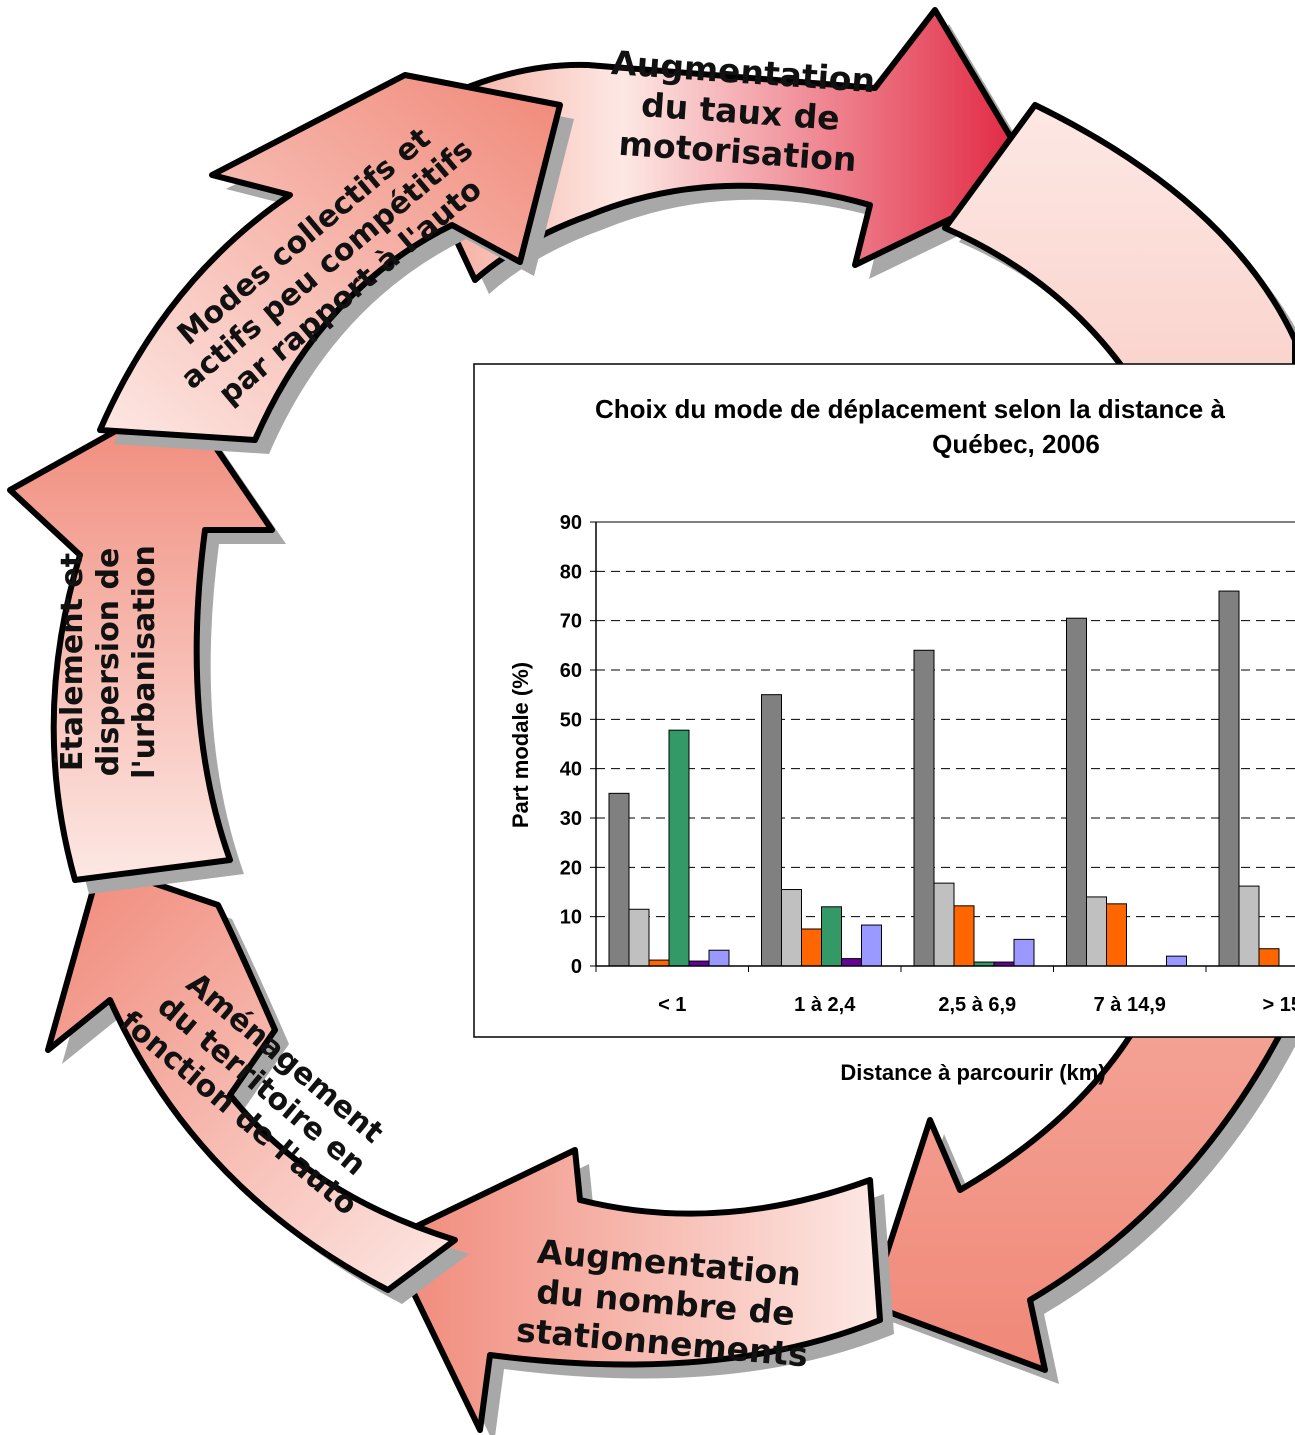  I want to click on y-tick-label: 20, so click(571, 868).